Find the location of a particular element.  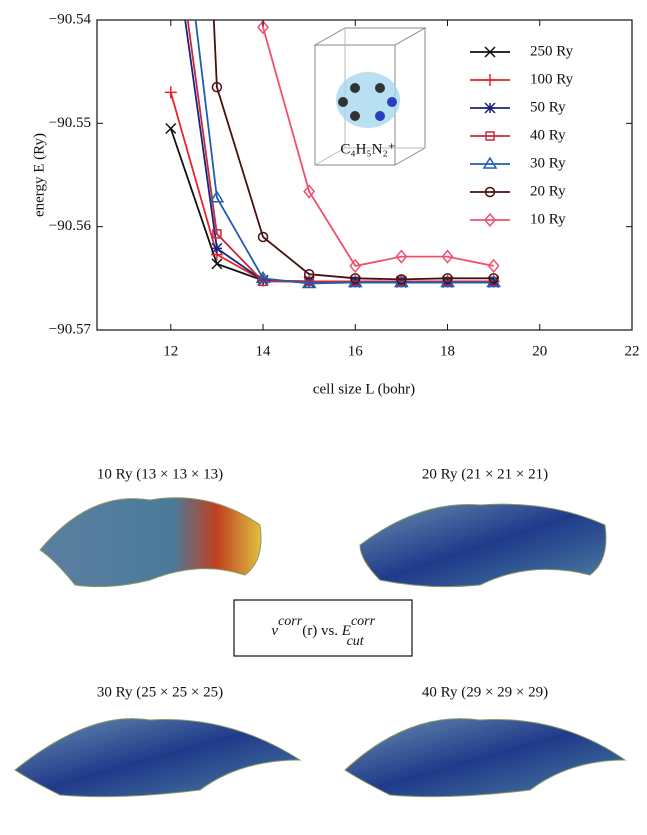

panel-caption: 30 Ry (25 × 25 × 25) is located at coordinates (160, 692).